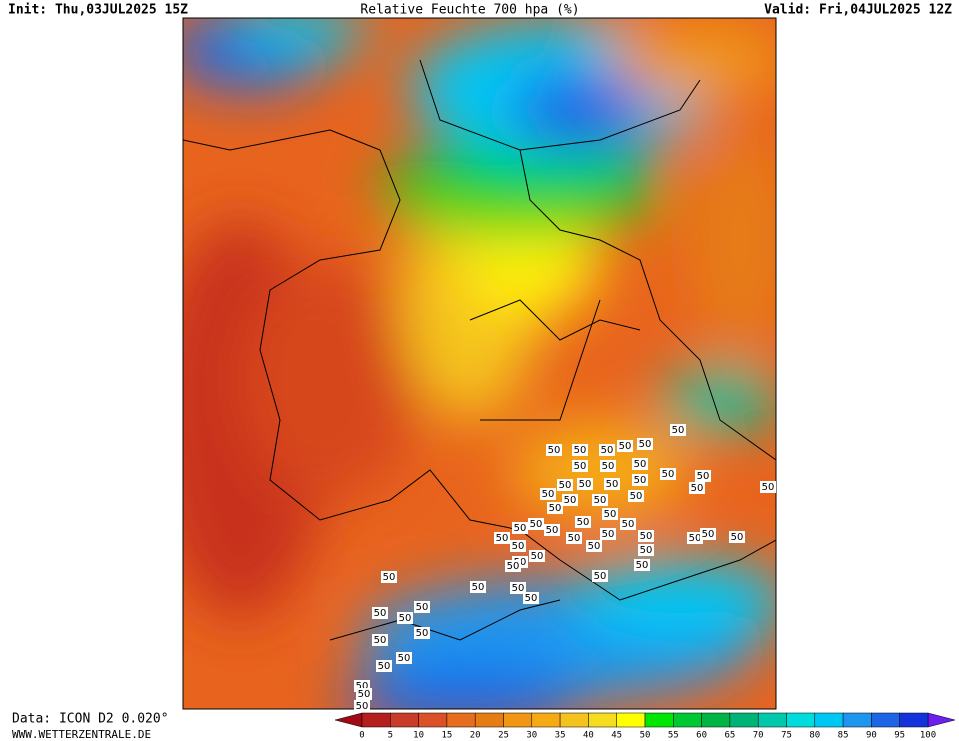  I want to click on colorbar-tick-label: 90, so click(871, 736).